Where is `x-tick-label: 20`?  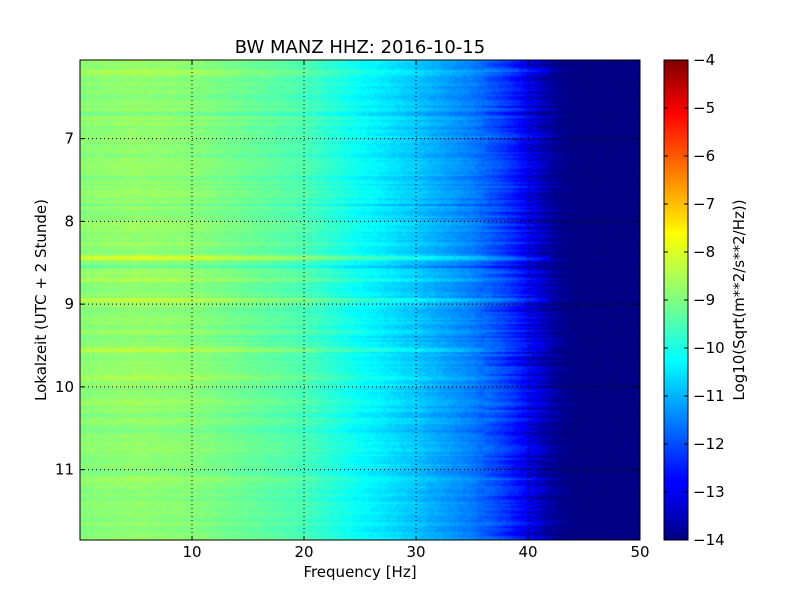 x-tick-label: 20 is located at coordinates (303, 552).